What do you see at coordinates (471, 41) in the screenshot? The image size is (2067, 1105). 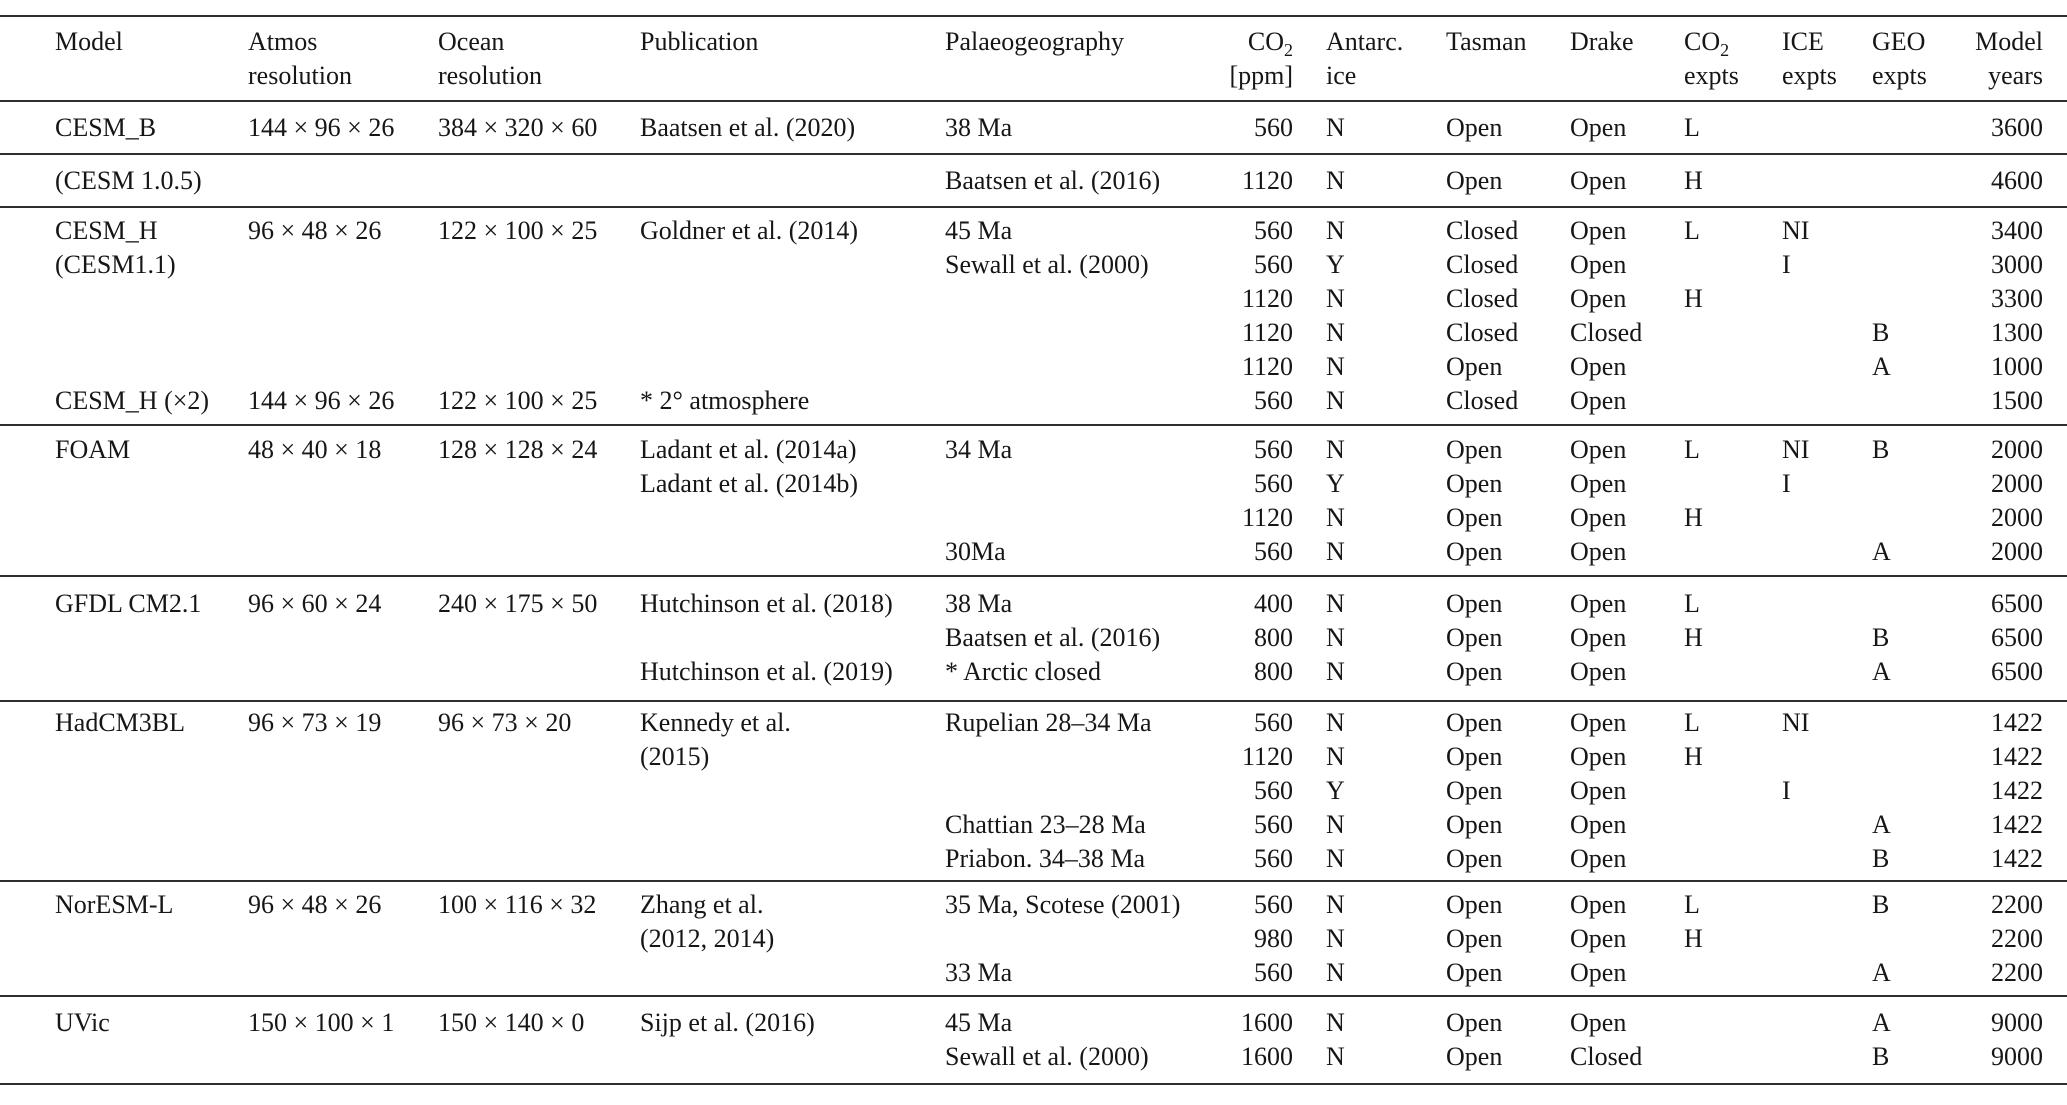 I see `header-line: Ocean` at bounding box center [471, 41].